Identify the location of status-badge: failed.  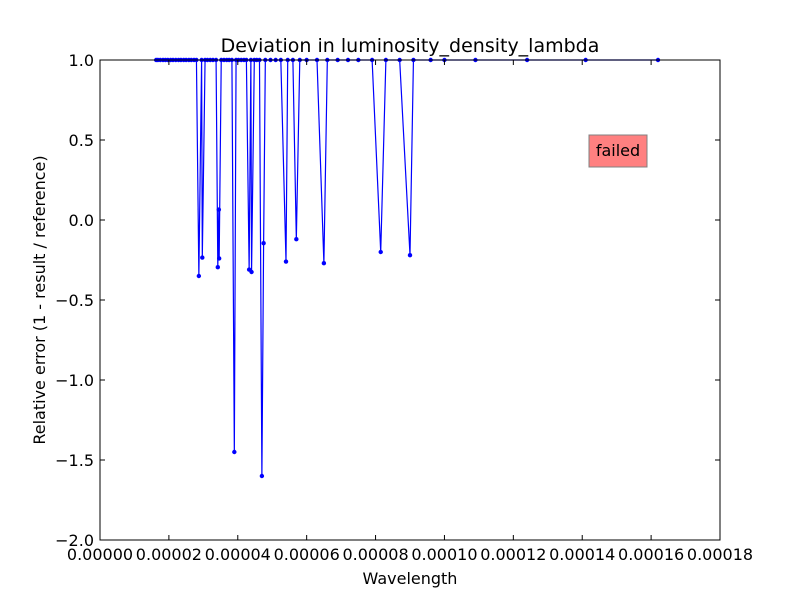
(618, 151).